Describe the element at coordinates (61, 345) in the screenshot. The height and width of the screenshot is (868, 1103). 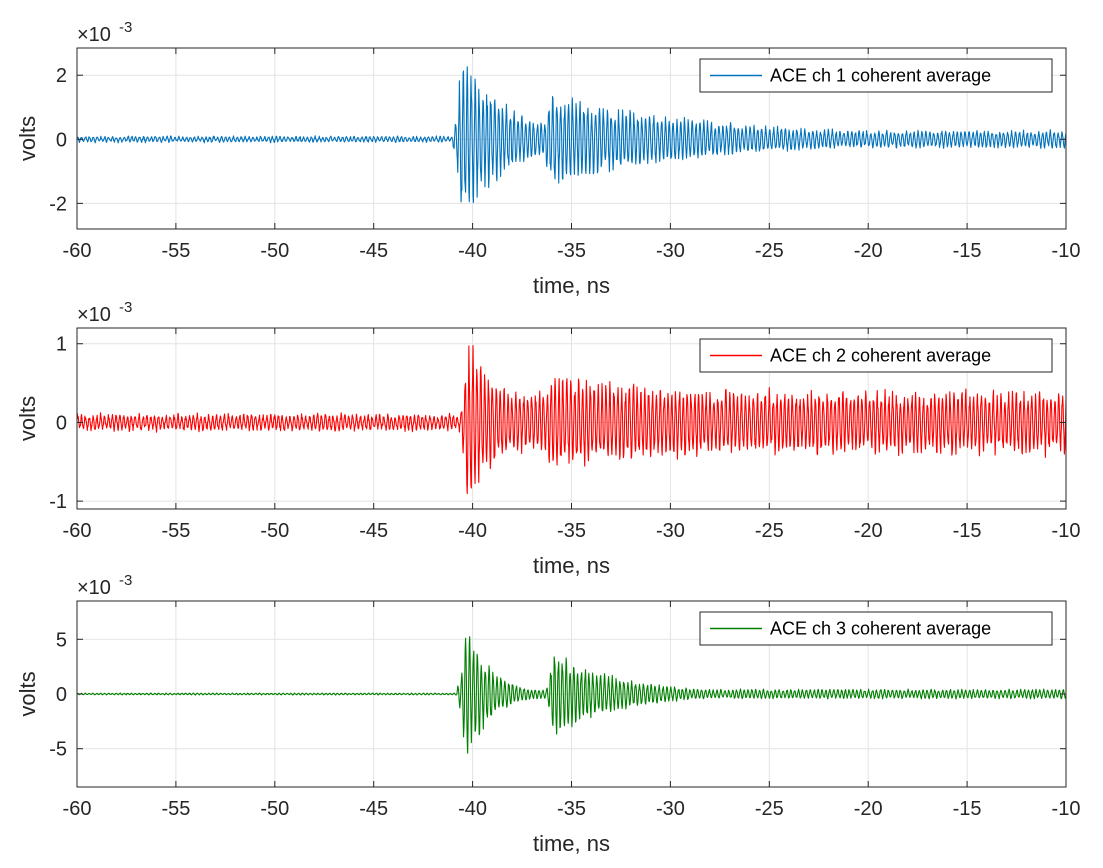
I see `y-tick-label: 1` at that location.